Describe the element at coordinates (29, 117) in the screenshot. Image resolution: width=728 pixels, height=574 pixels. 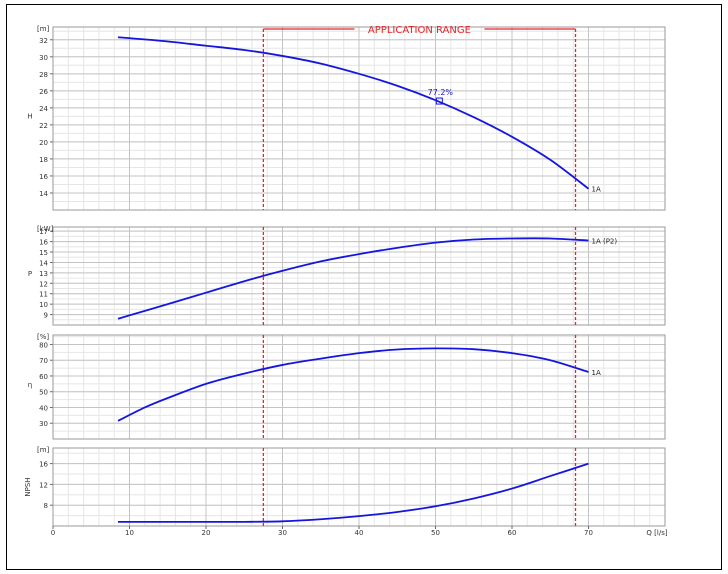
I see `y-axis-label: H` at that location.